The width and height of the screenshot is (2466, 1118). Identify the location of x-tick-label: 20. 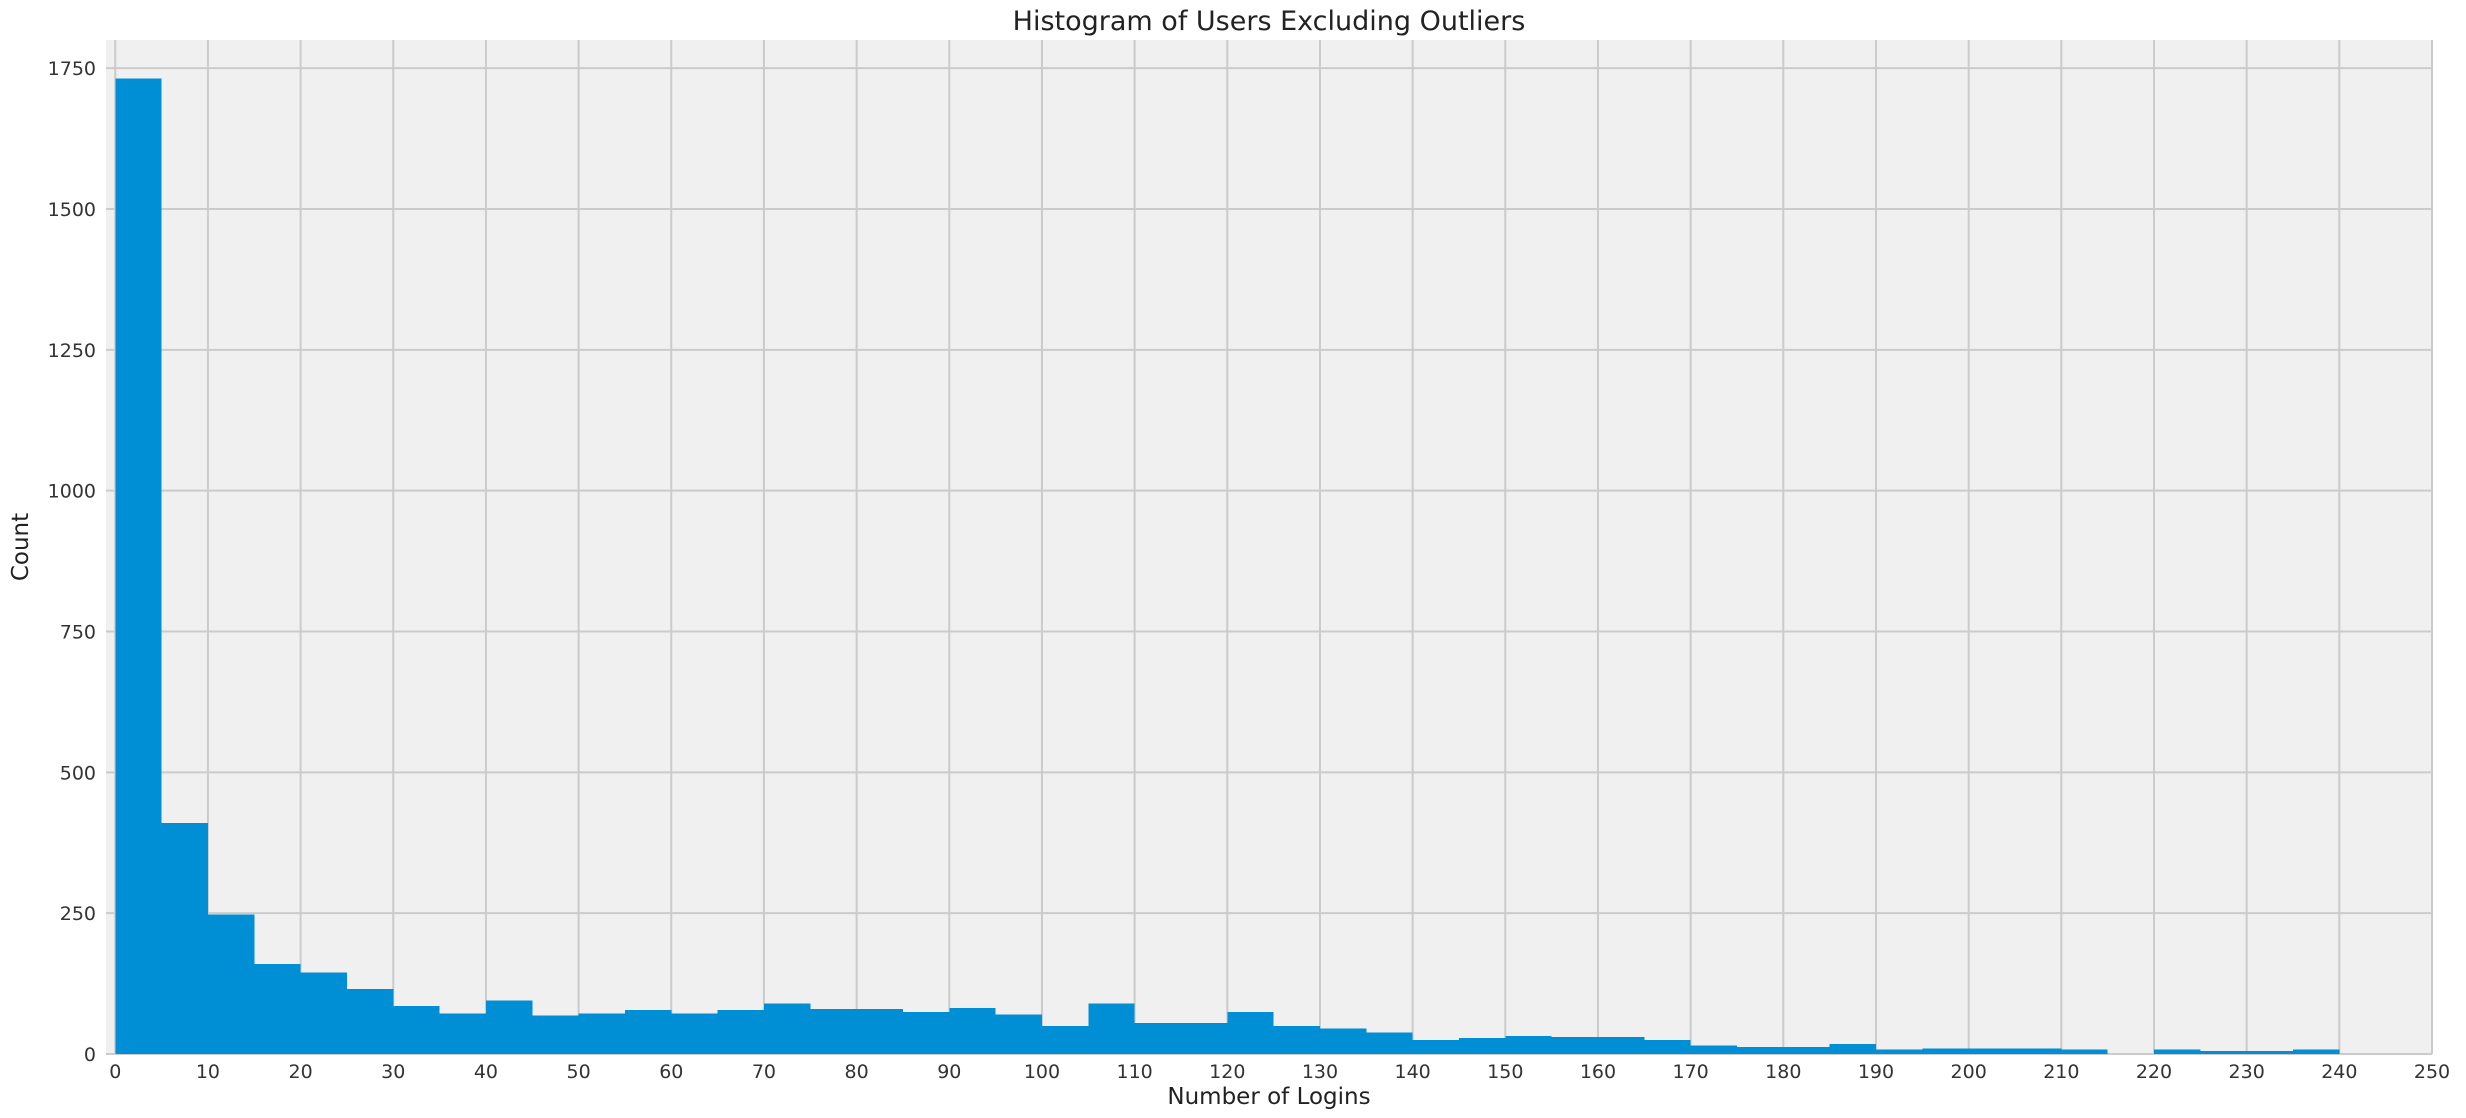
(301, 1072).